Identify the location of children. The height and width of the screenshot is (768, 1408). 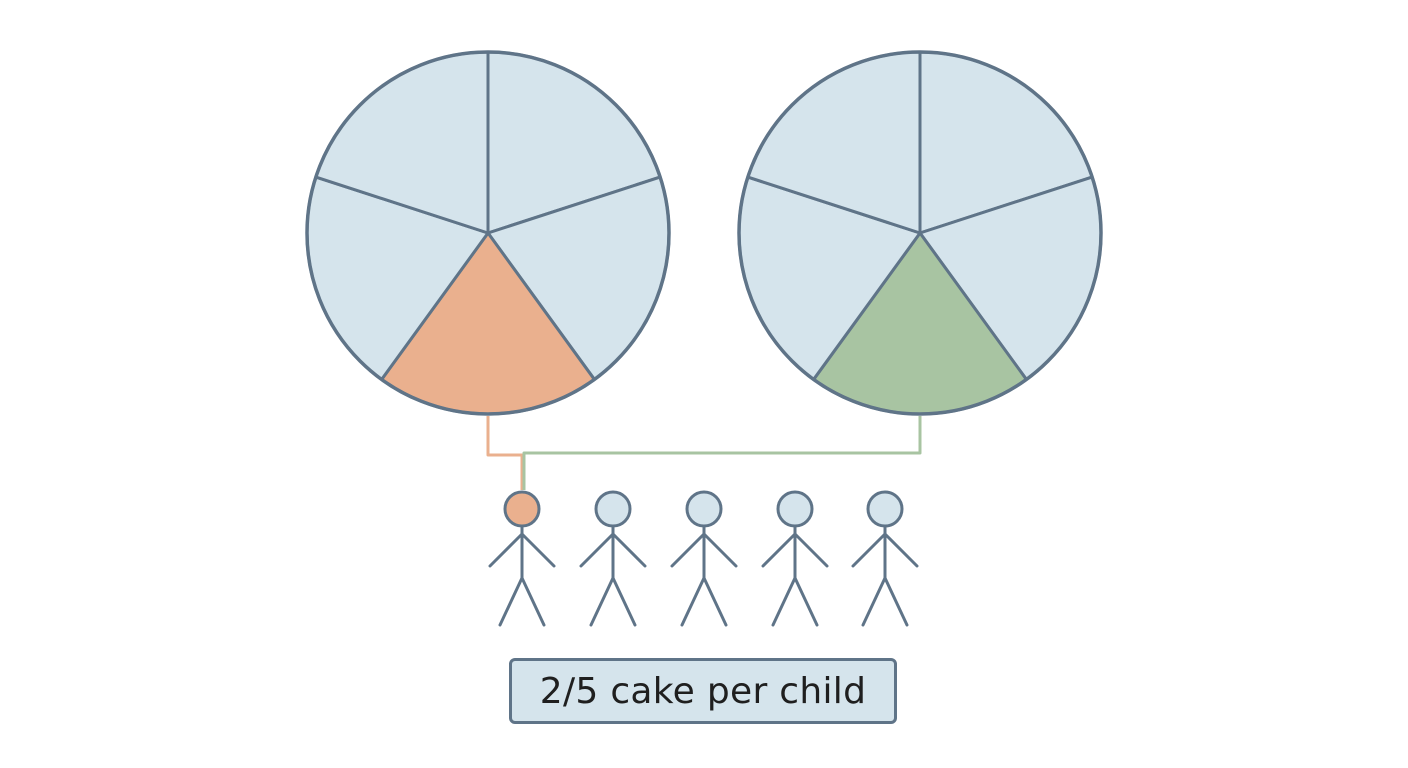
(703, 558).